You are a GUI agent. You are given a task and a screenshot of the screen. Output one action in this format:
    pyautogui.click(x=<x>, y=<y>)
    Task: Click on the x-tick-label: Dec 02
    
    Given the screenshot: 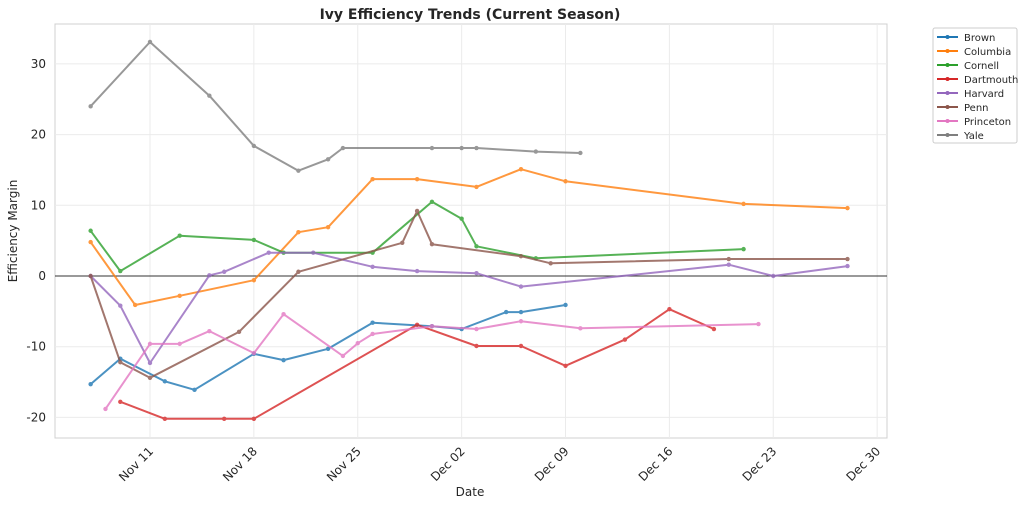 What is the action you would take?
    pyautogui.click(x=448, y=464)
    